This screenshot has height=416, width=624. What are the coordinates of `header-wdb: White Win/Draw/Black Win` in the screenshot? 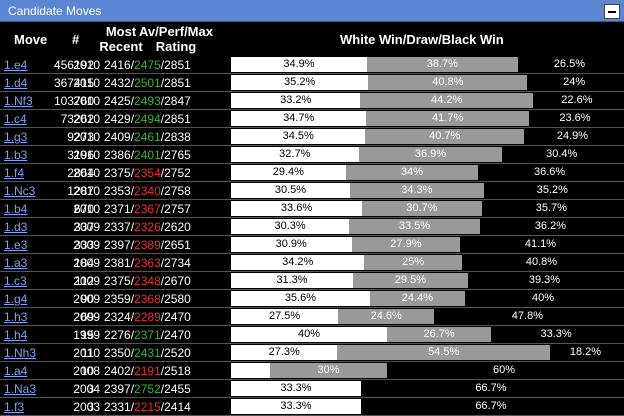 It's located at (422, 39).